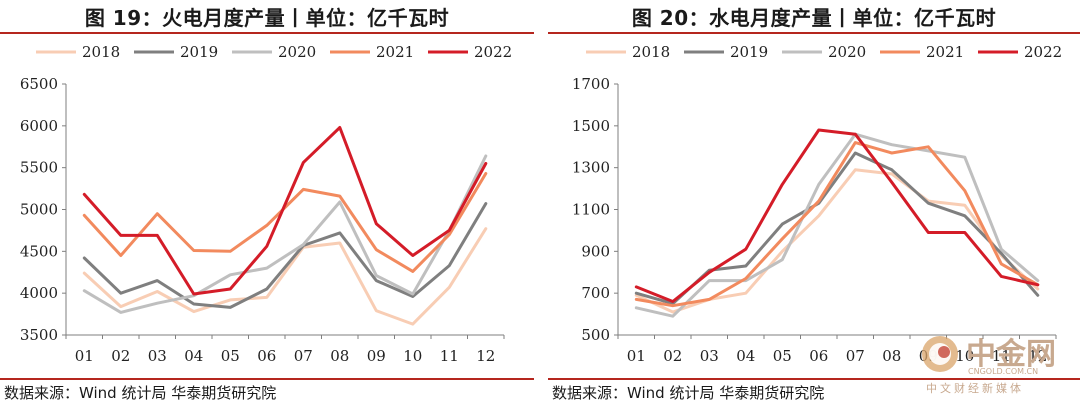 This screenshot has height=407, width=1080. Describe the element at coordinates (39, 293) in the screenshot. I see `y-tick-label: 4000` at that location.